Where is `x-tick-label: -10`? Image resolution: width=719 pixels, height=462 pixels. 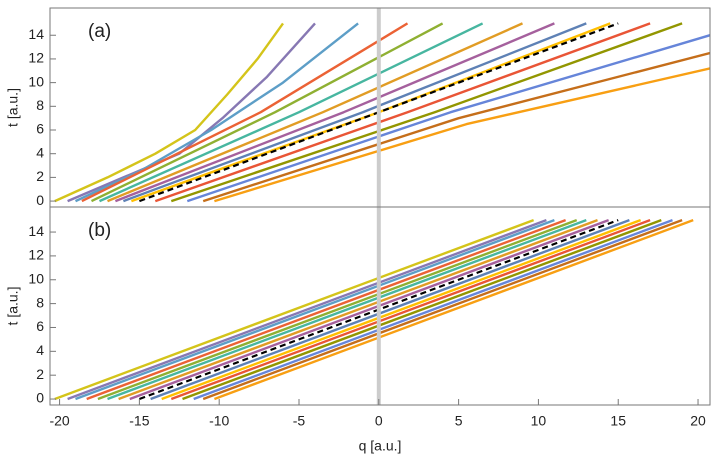 x-tick-label: -10 is located at coordinates (219, 421).